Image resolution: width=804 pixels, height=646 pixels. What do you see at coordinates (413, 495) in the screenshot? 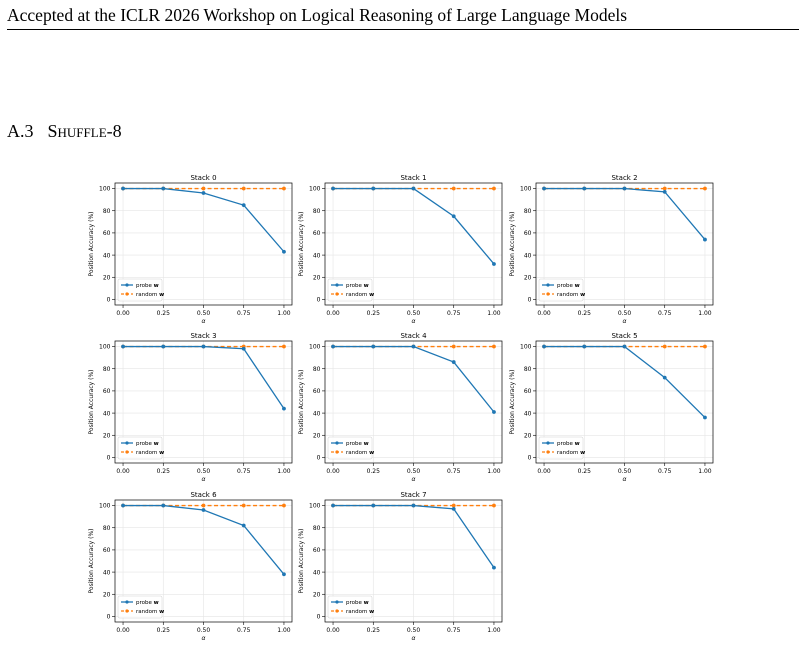
I see `chart-title: Stack 7` at bounding box center [413, 495].